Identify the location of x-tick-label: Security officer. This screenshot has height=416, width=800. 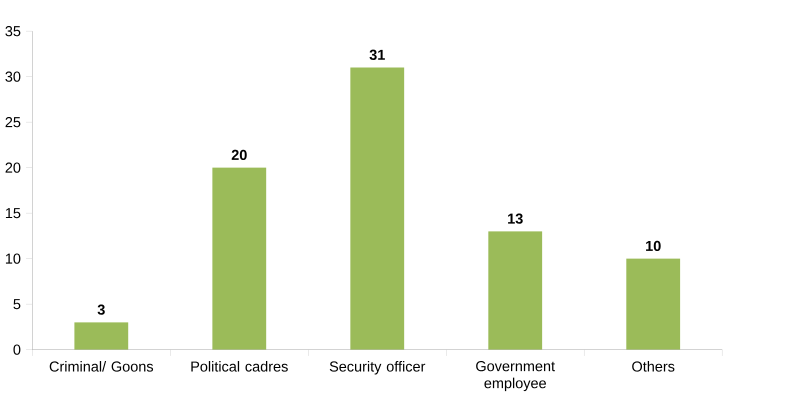
(378, 367).